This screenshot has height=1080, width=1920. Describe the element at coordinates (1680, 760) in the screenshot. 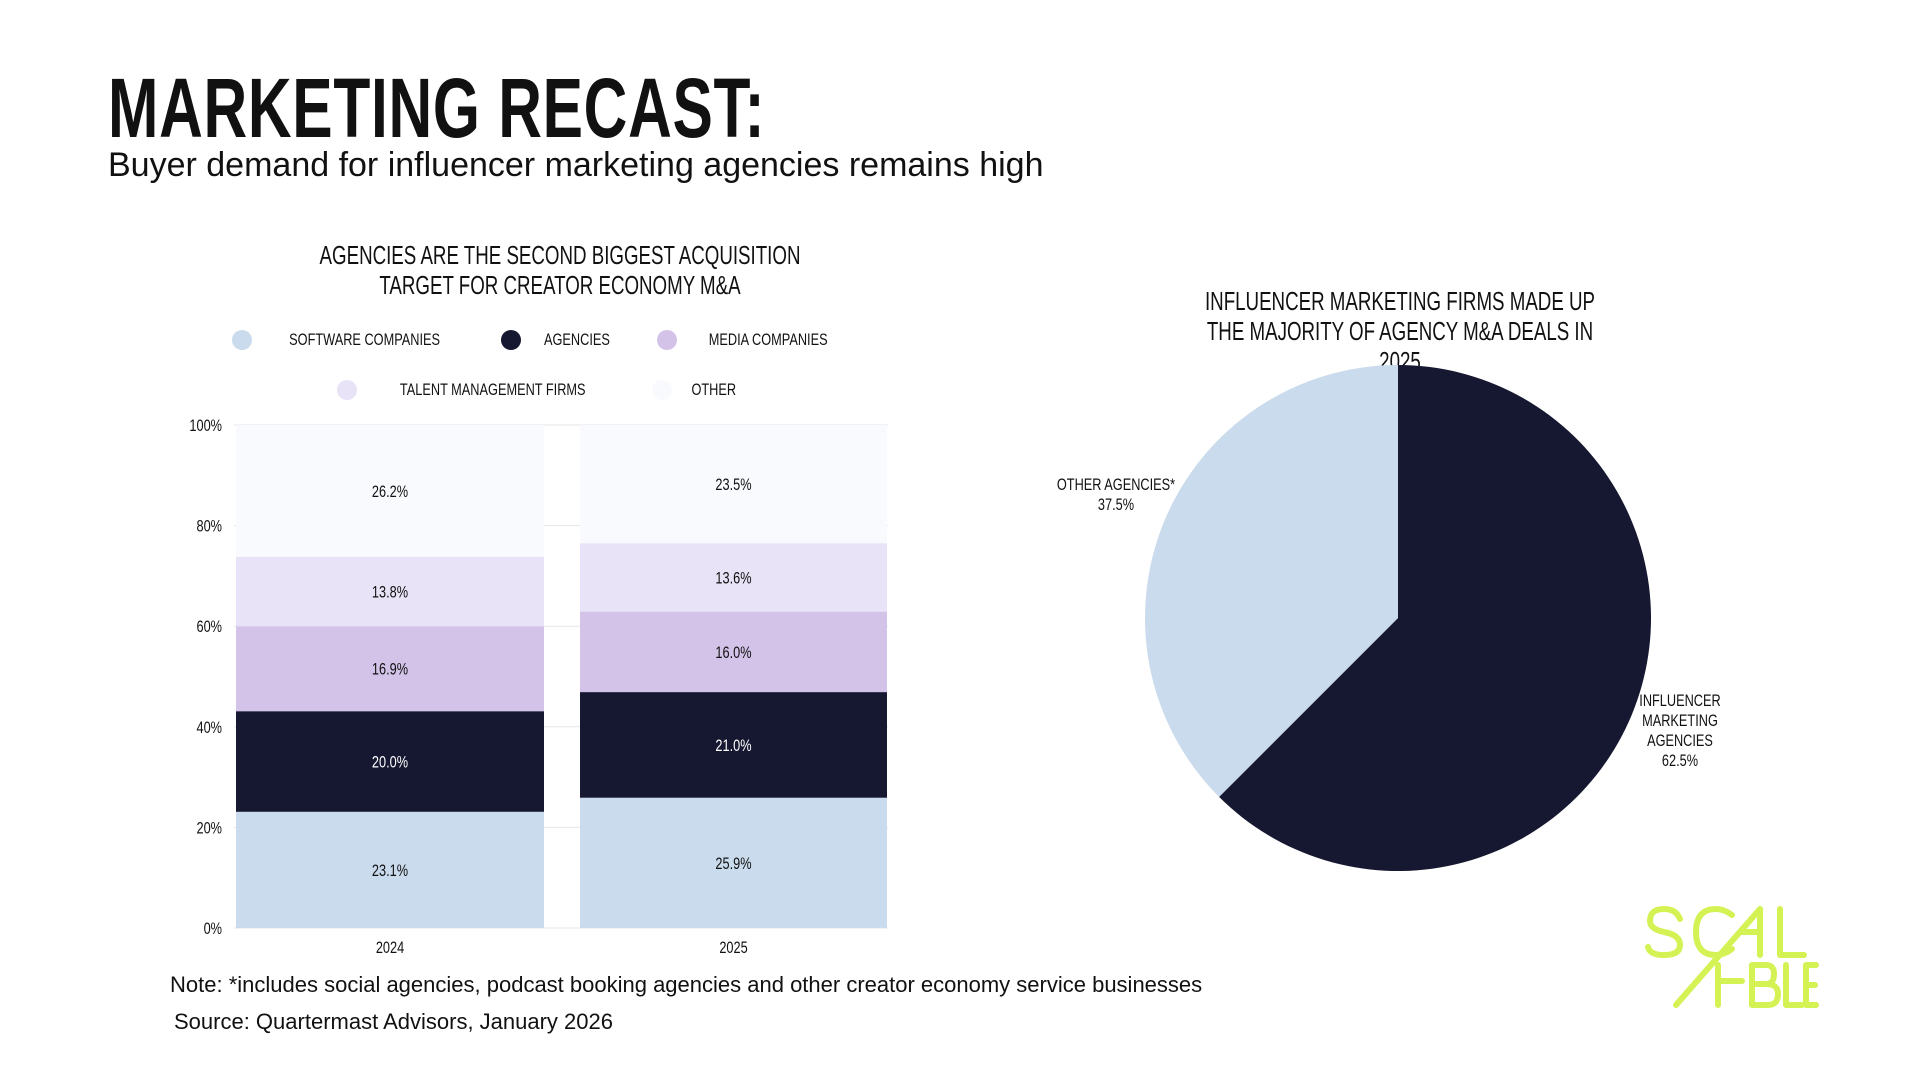

I see `pie-value-label: 62.5%` at that location.